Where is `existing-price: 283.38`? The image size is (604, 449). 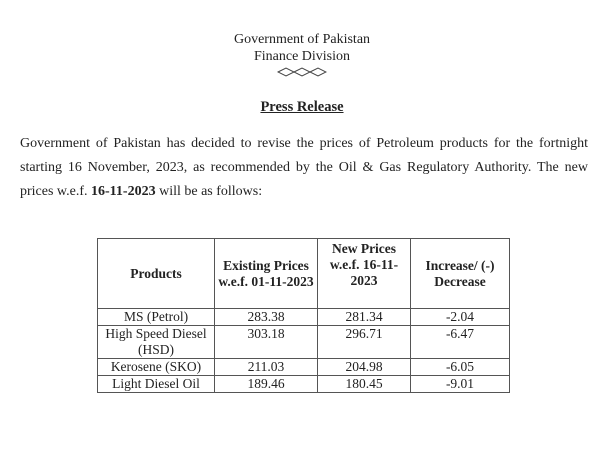
existing-price: 283.38 is located at coordinates (266, 317).